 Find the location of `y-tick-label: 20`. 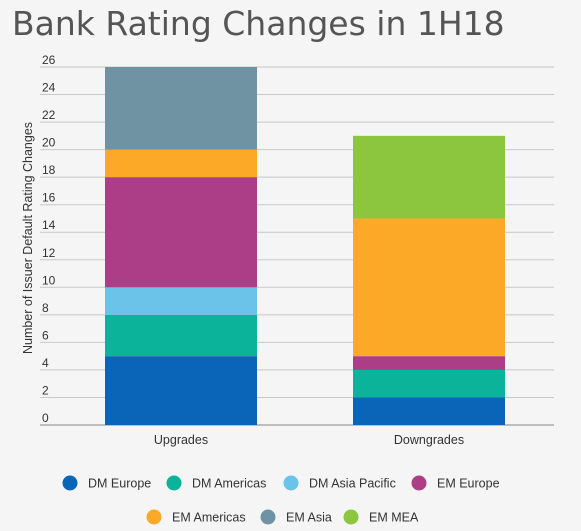

y-tick-label: 20 is located at coordinates (49, 143).